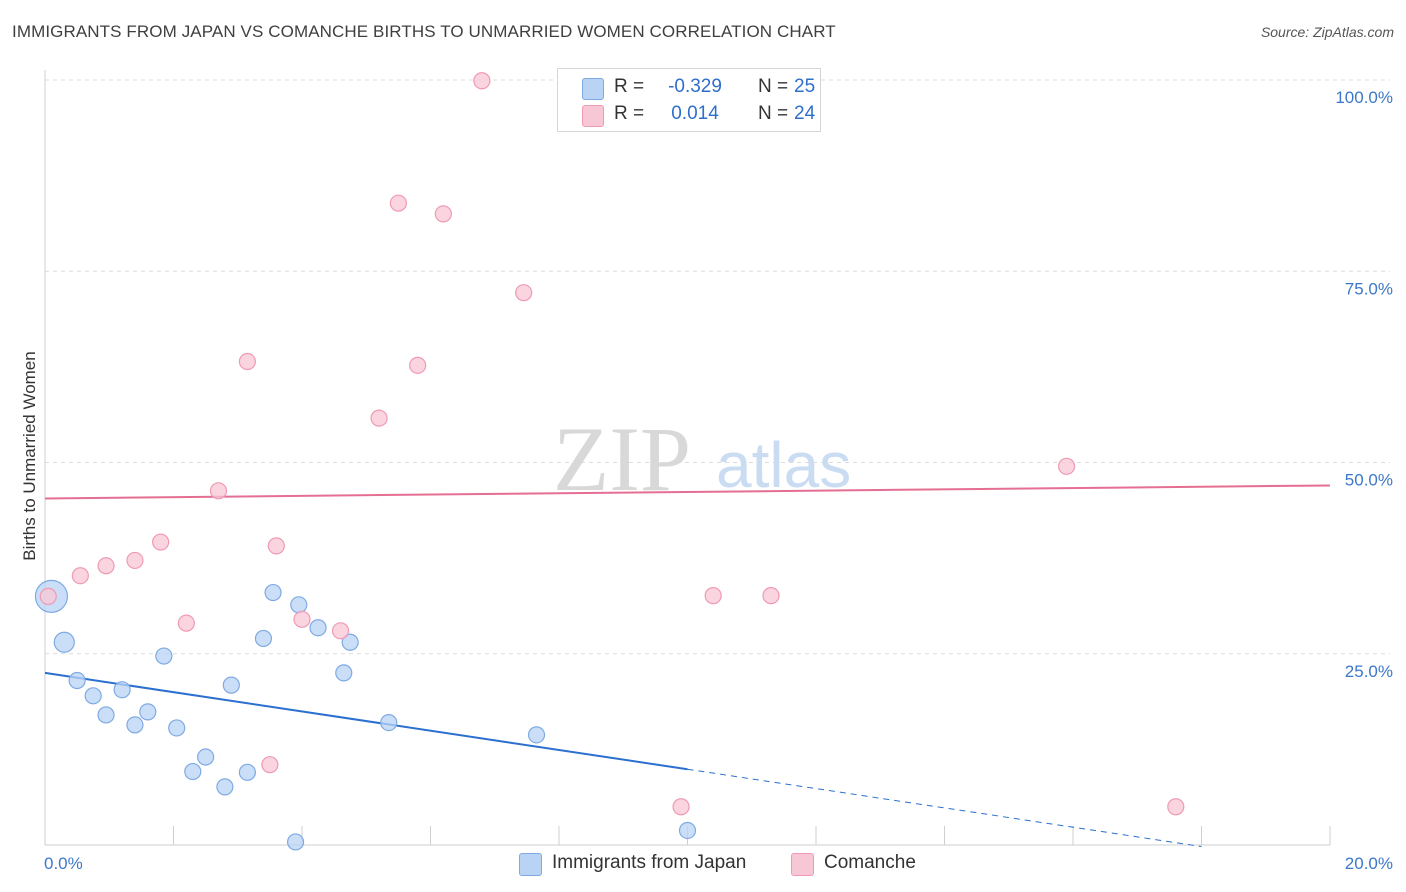 This screenshot has height=892, width=1406. I want to click on x-tick-label: 0.0%, so click(63, 863).